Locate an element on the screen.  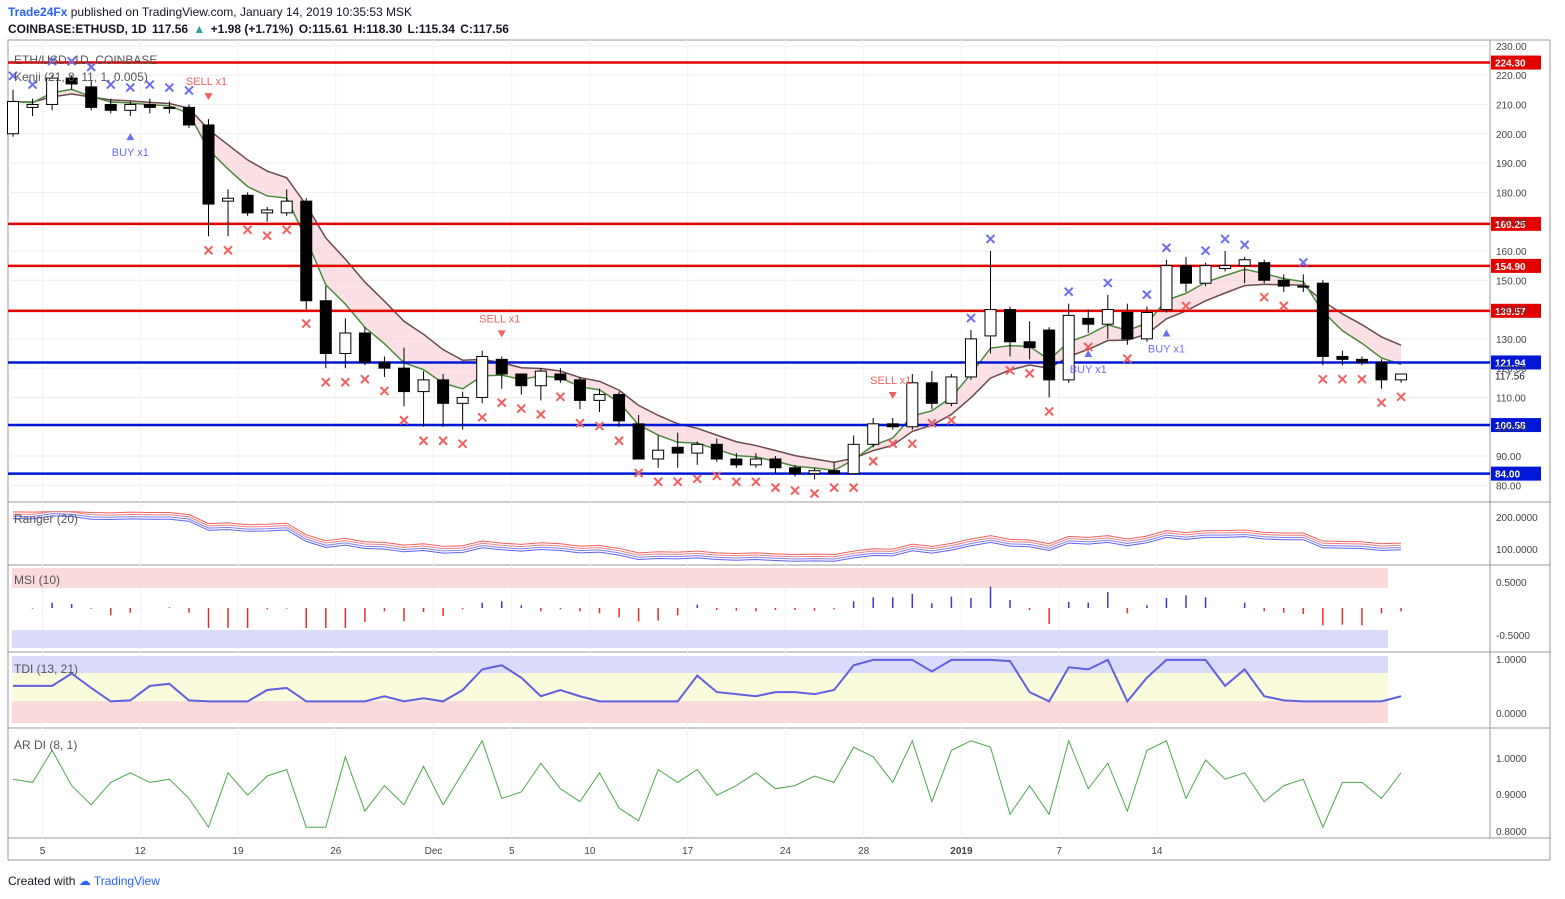
kenji-indicator-title: Kenji (21, 8, 11, 1, 0.005) is located at coordinates (81, 77).